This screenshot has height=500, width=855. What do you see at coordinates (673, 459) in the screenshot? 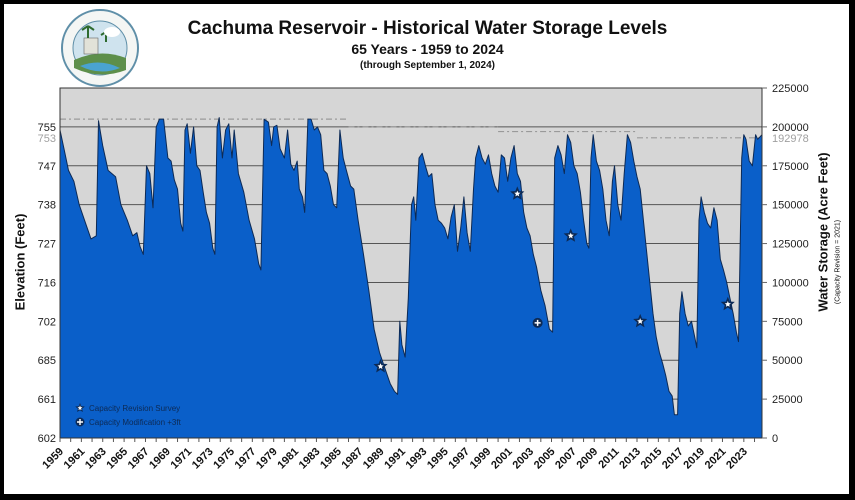
I see `x-tick-label: 2017` at bounding box center [673, 459].